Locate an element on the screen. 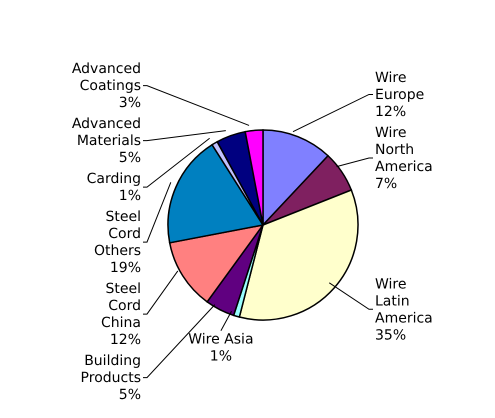  data-label: 7% is located at coordinates (386, 184).